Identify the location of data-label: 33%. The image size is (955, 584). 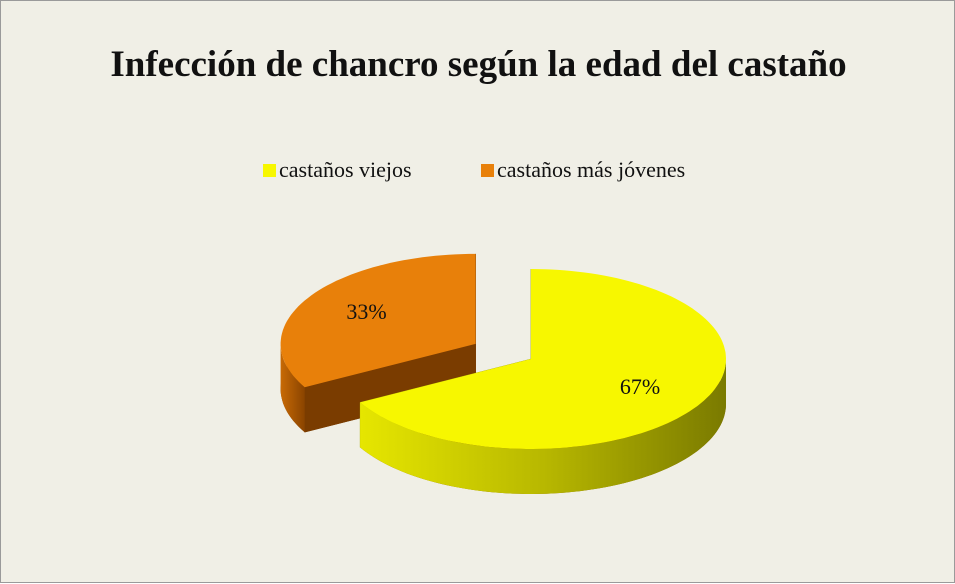
(366, 311).